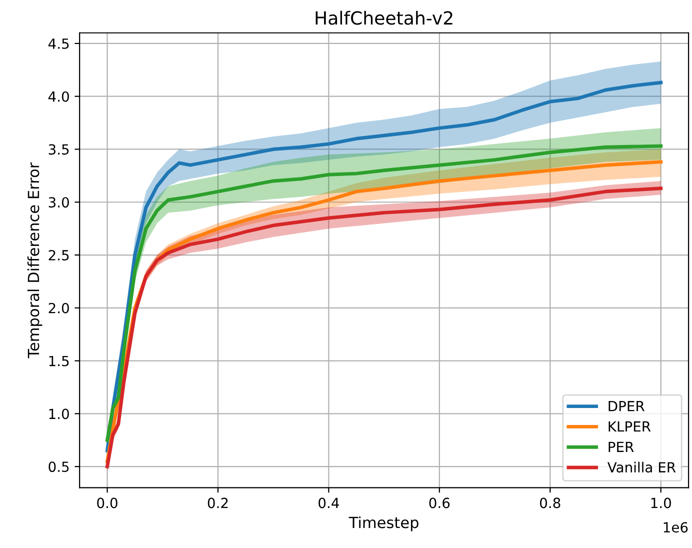  Describe the element at coordinates (107, 503) in the screenshot. I see `x-tick-label: 0.0` at that location.